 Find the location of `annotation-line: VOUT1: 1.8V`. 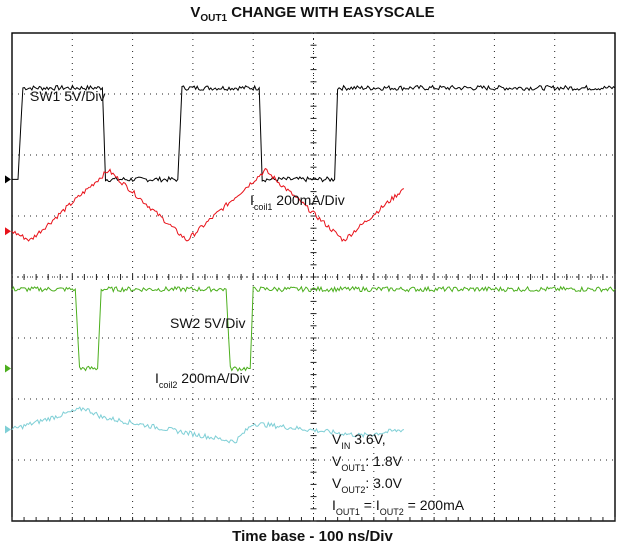

annotation-line: VOUT1: 1.8V is located at coordinates (367, 463).